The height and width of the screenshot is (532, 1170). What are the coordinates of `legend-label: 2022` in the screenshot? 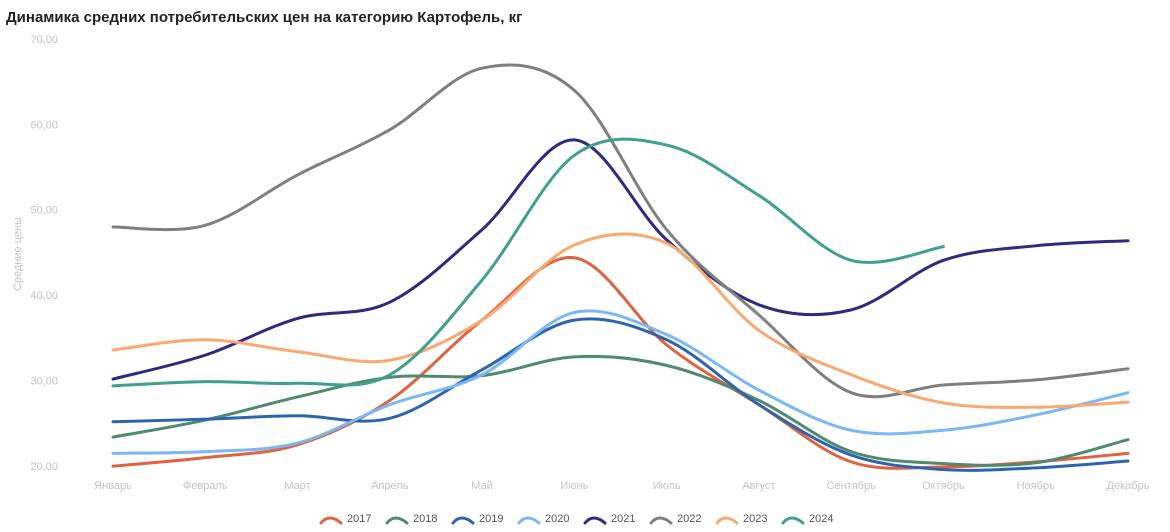 It's located at (689, 519).